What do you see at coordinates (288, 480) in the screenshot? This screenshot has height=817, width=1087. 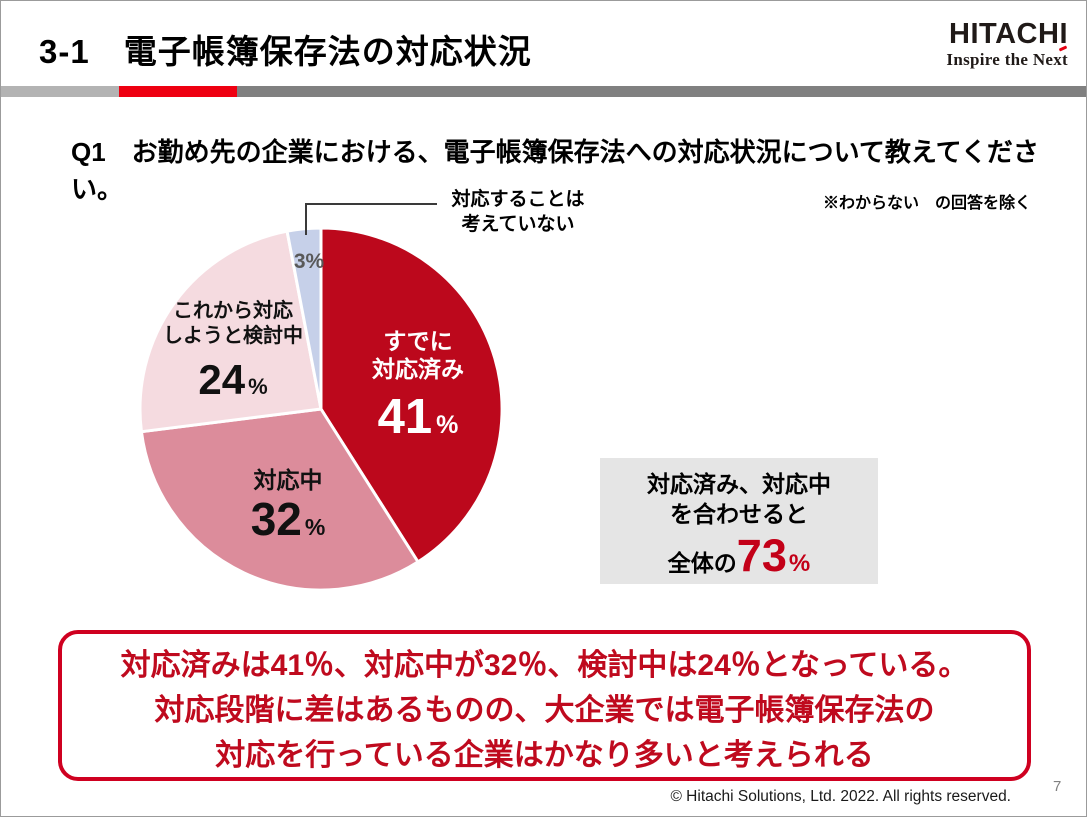 I see `pie-label-in-progress-line1: 対応中` at bounding box center [288, 480].